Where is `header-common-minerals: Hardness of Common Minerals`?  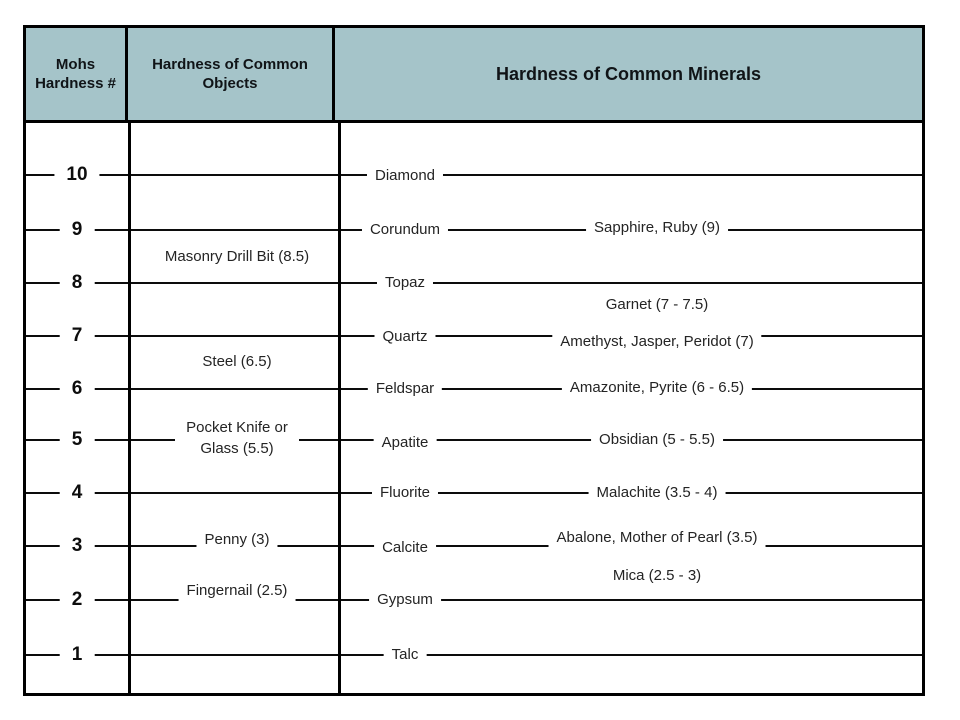 header-common-minerals: Hardness of Common Minerals is located at coordinates (628, 73).